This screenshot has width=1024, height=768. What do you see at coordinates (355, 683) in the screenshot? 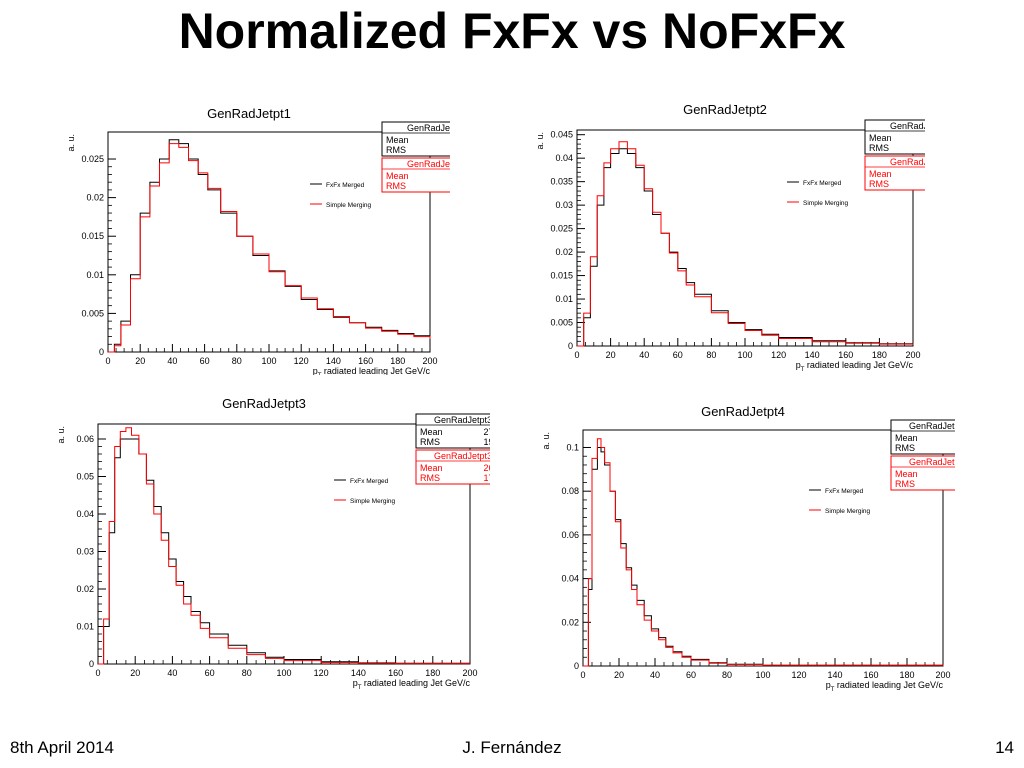
I see `x-axis-label-p: p` at bounding box center [355, 683].